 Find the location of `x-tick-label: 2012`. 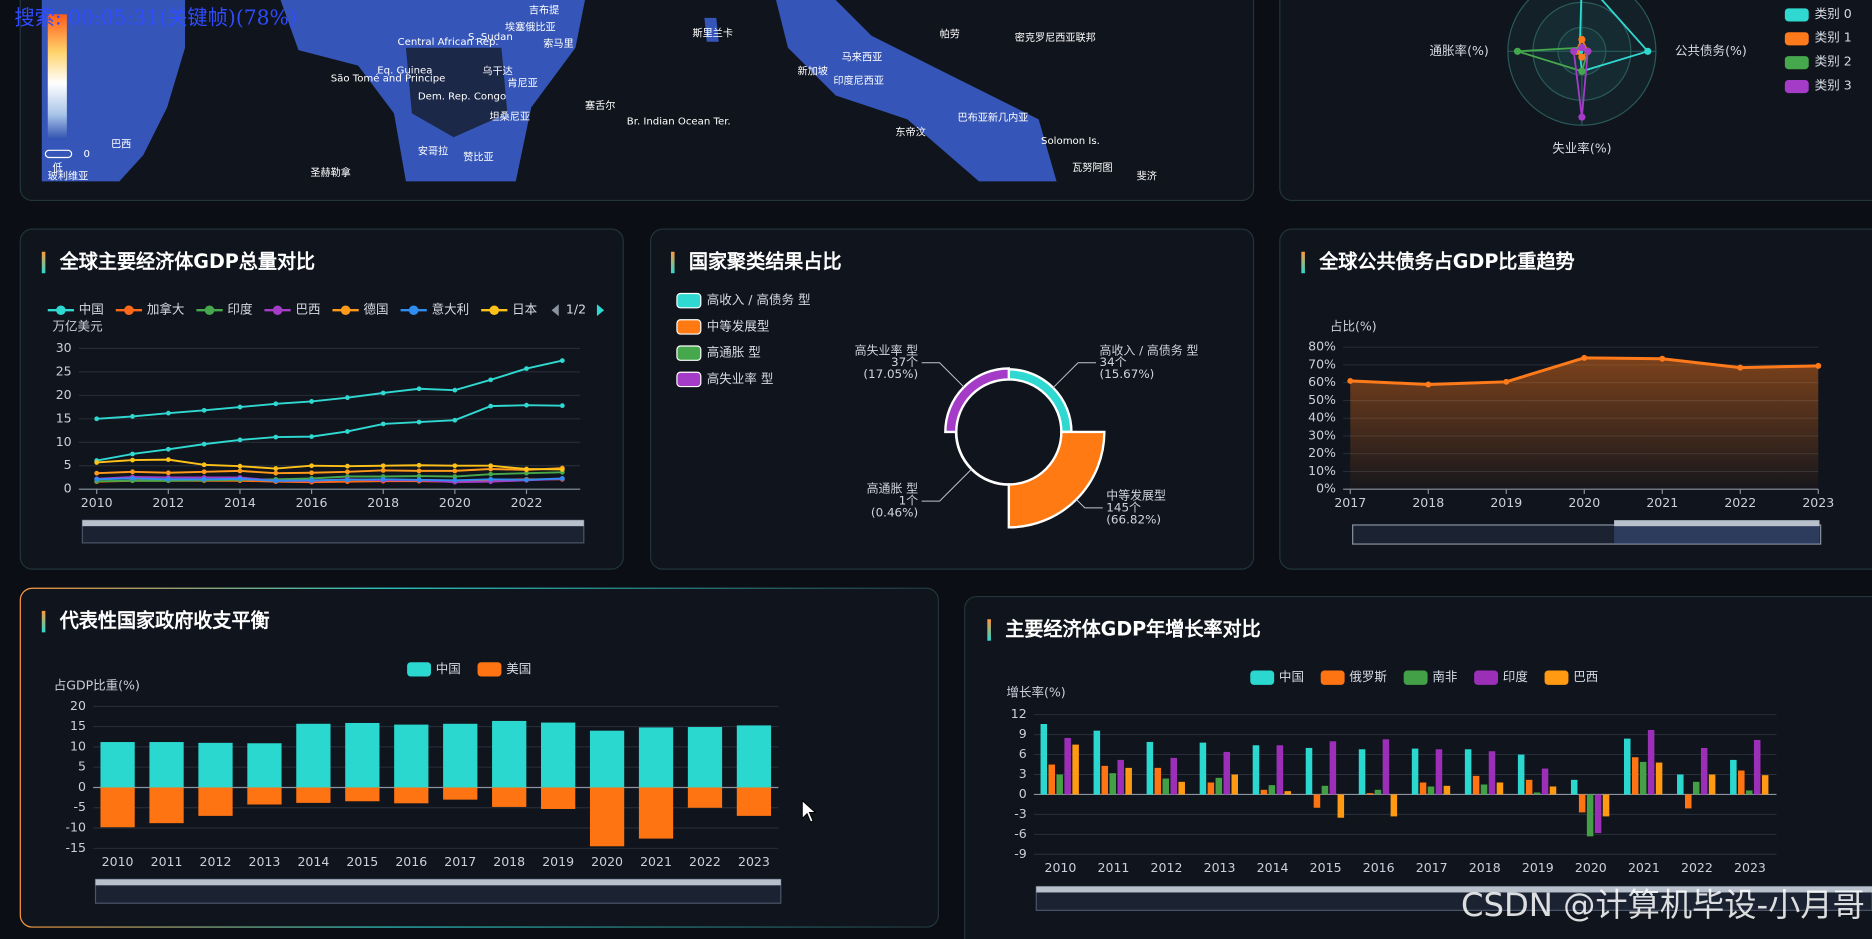

x-tick-label: 2012 is located at coordinates (216, 861).